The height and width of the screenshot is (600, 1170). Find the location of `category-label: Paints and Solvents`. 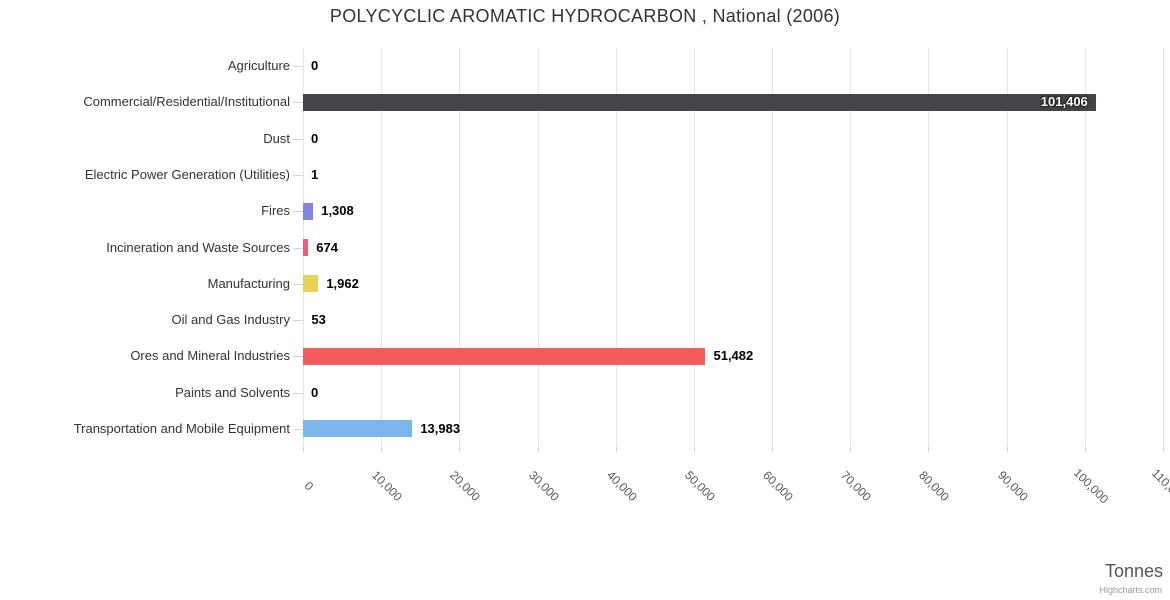

category-label: Paints and Solvents is located at coordinates (232, 392).